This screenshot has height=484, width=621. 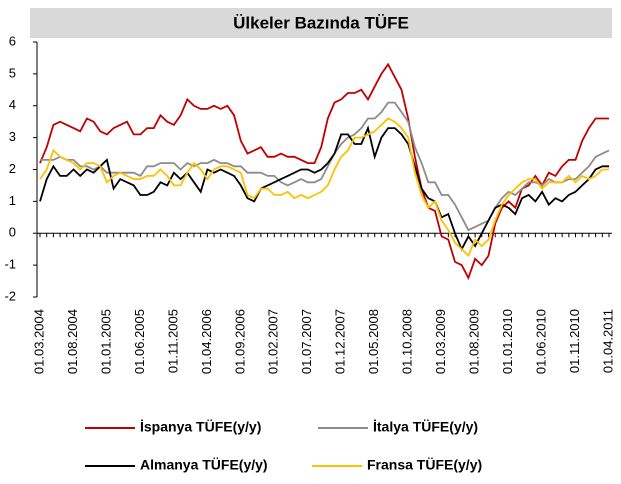 What do you see at coordinates (507, 341) in the screenshot?
I see `x-tick-label: 01.01.2010` at bounding box center [507, 341].